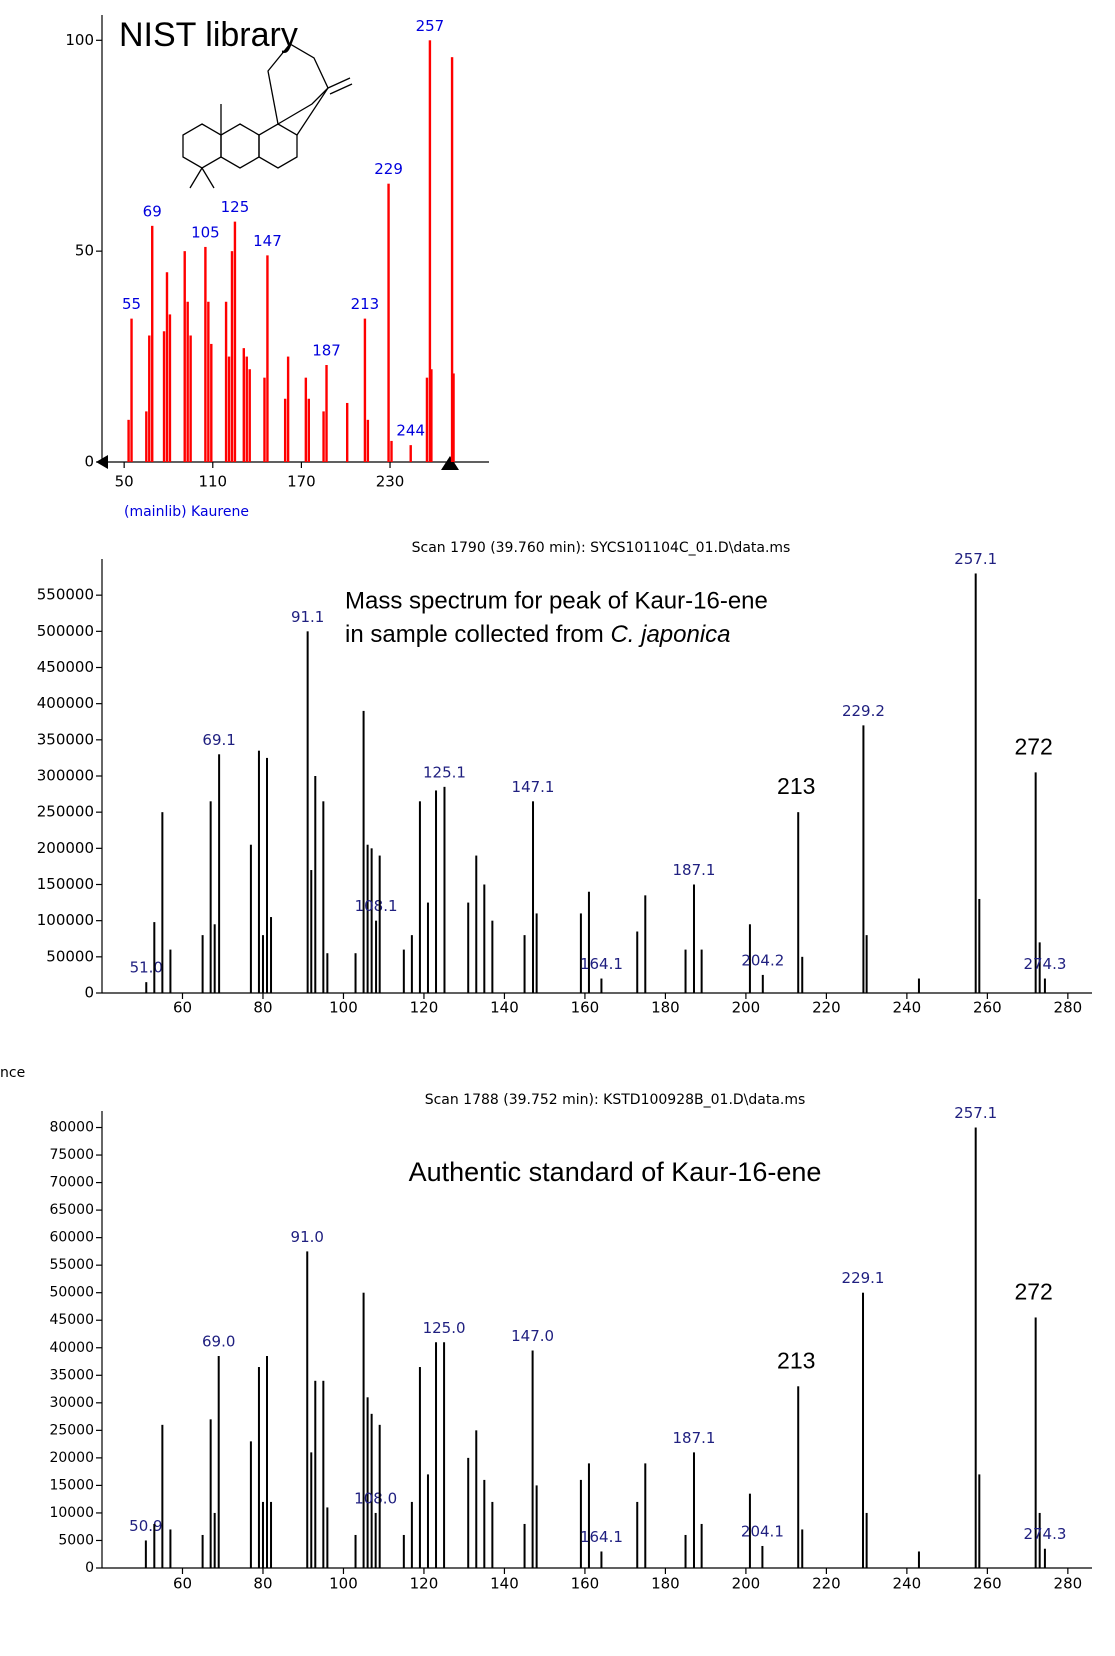 The width and height of the screenshot is (1115, 1656). Describe the element at coordinates (1044, 964) in the screenshot. I see `peak-label: 274.3` at that location.